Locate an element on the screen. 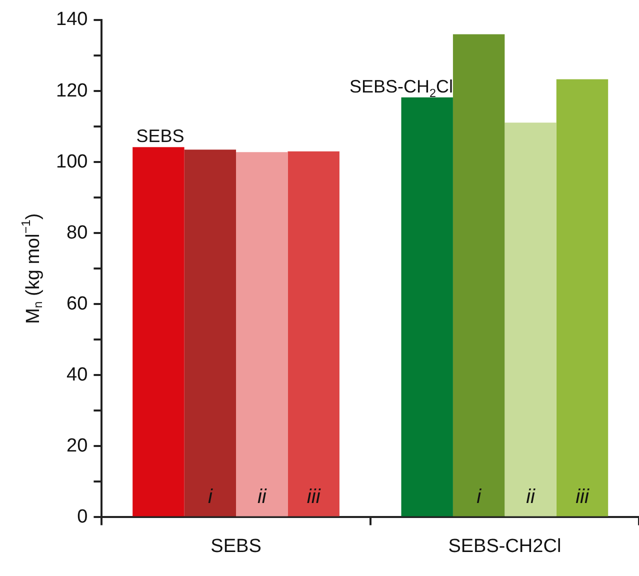 This screenshot has width=639, height=576. series-label: ii is located at coordinates (262, 497).